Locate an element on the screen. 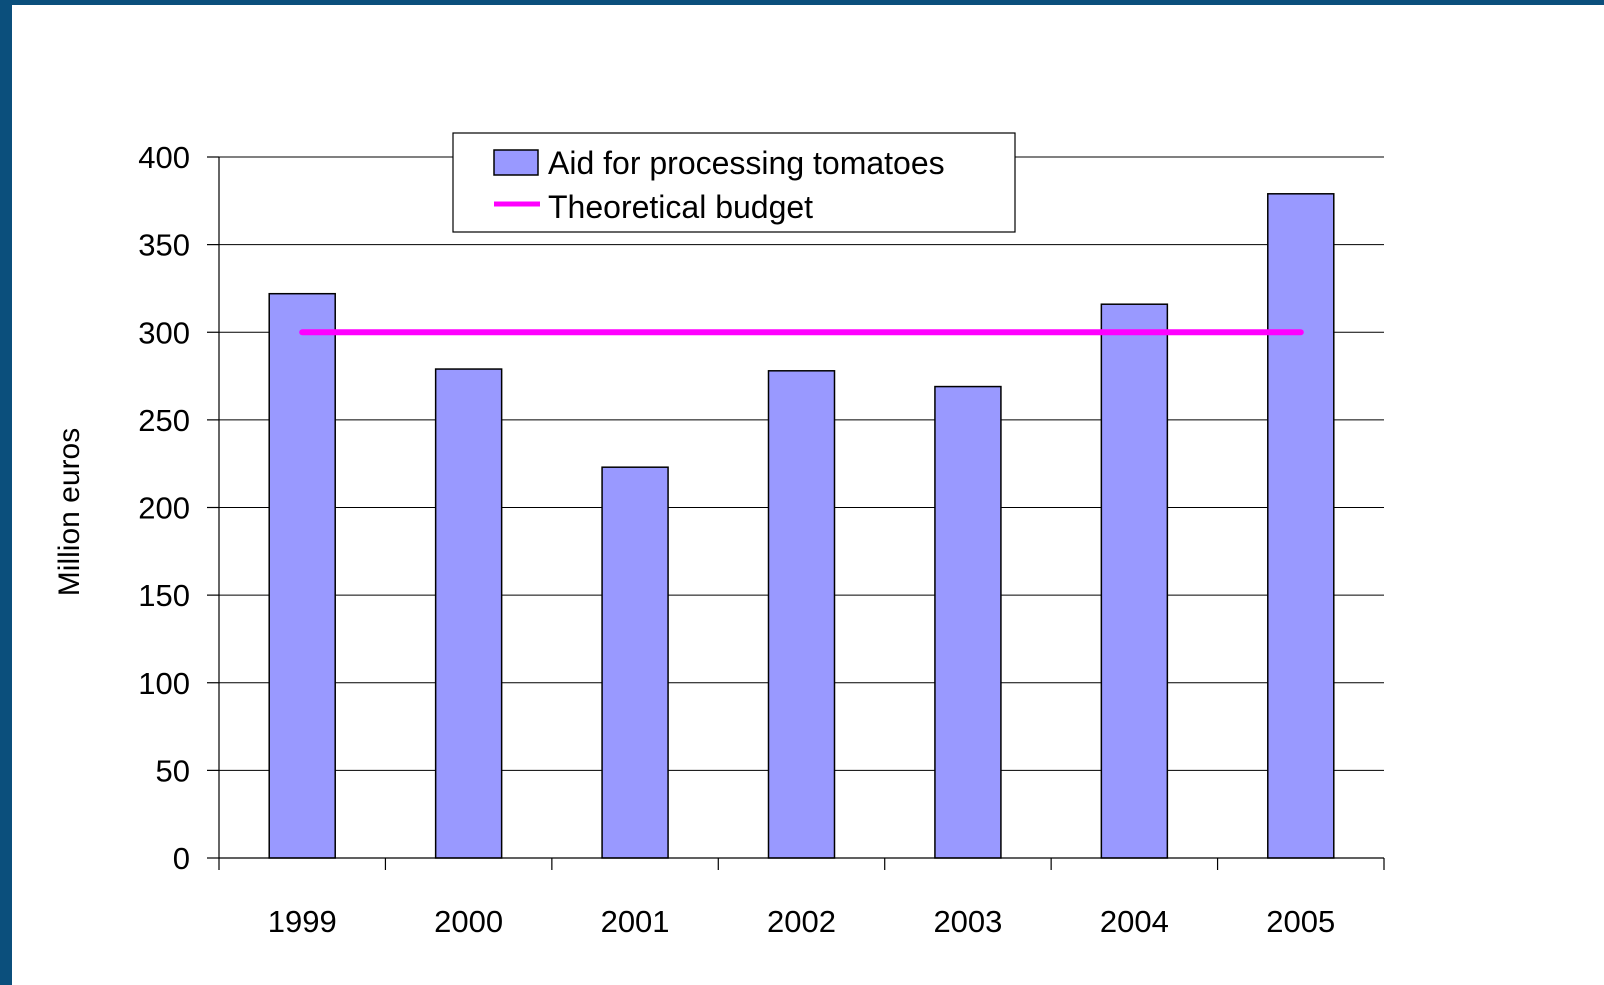  left-border-bar is located at coordinates (6, 492).